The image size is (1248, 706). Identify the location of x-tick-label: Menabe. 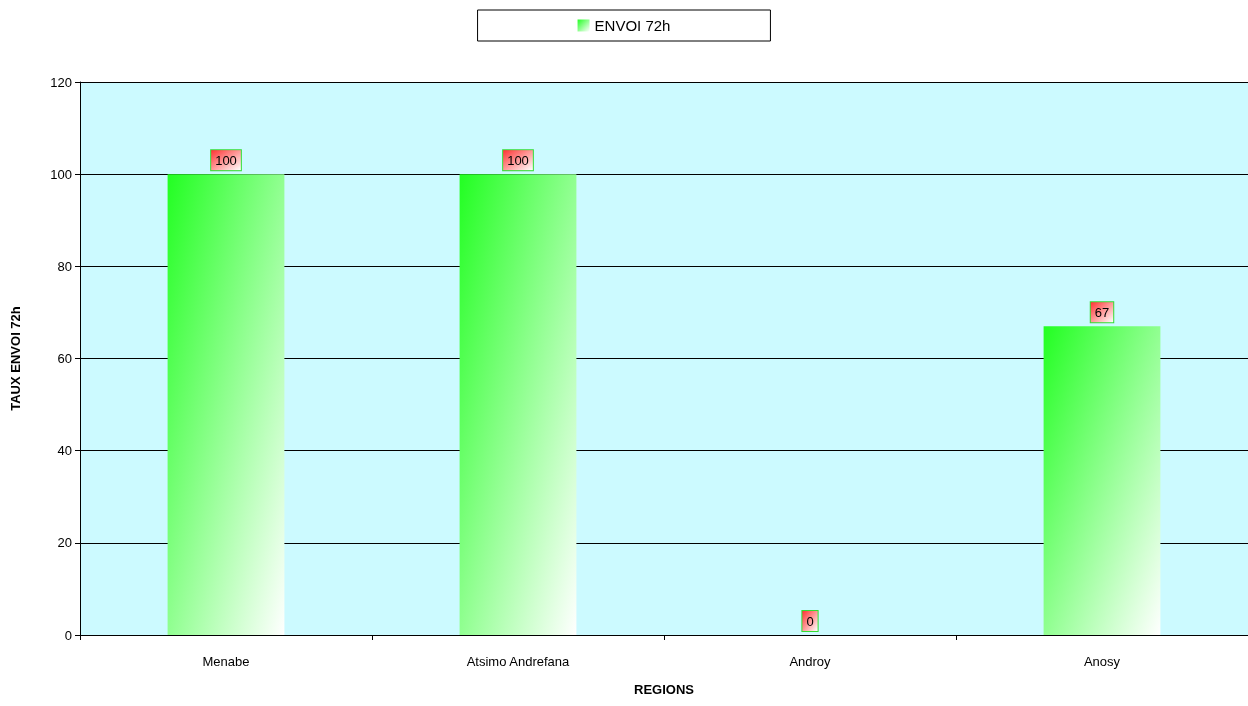
(226, 661).